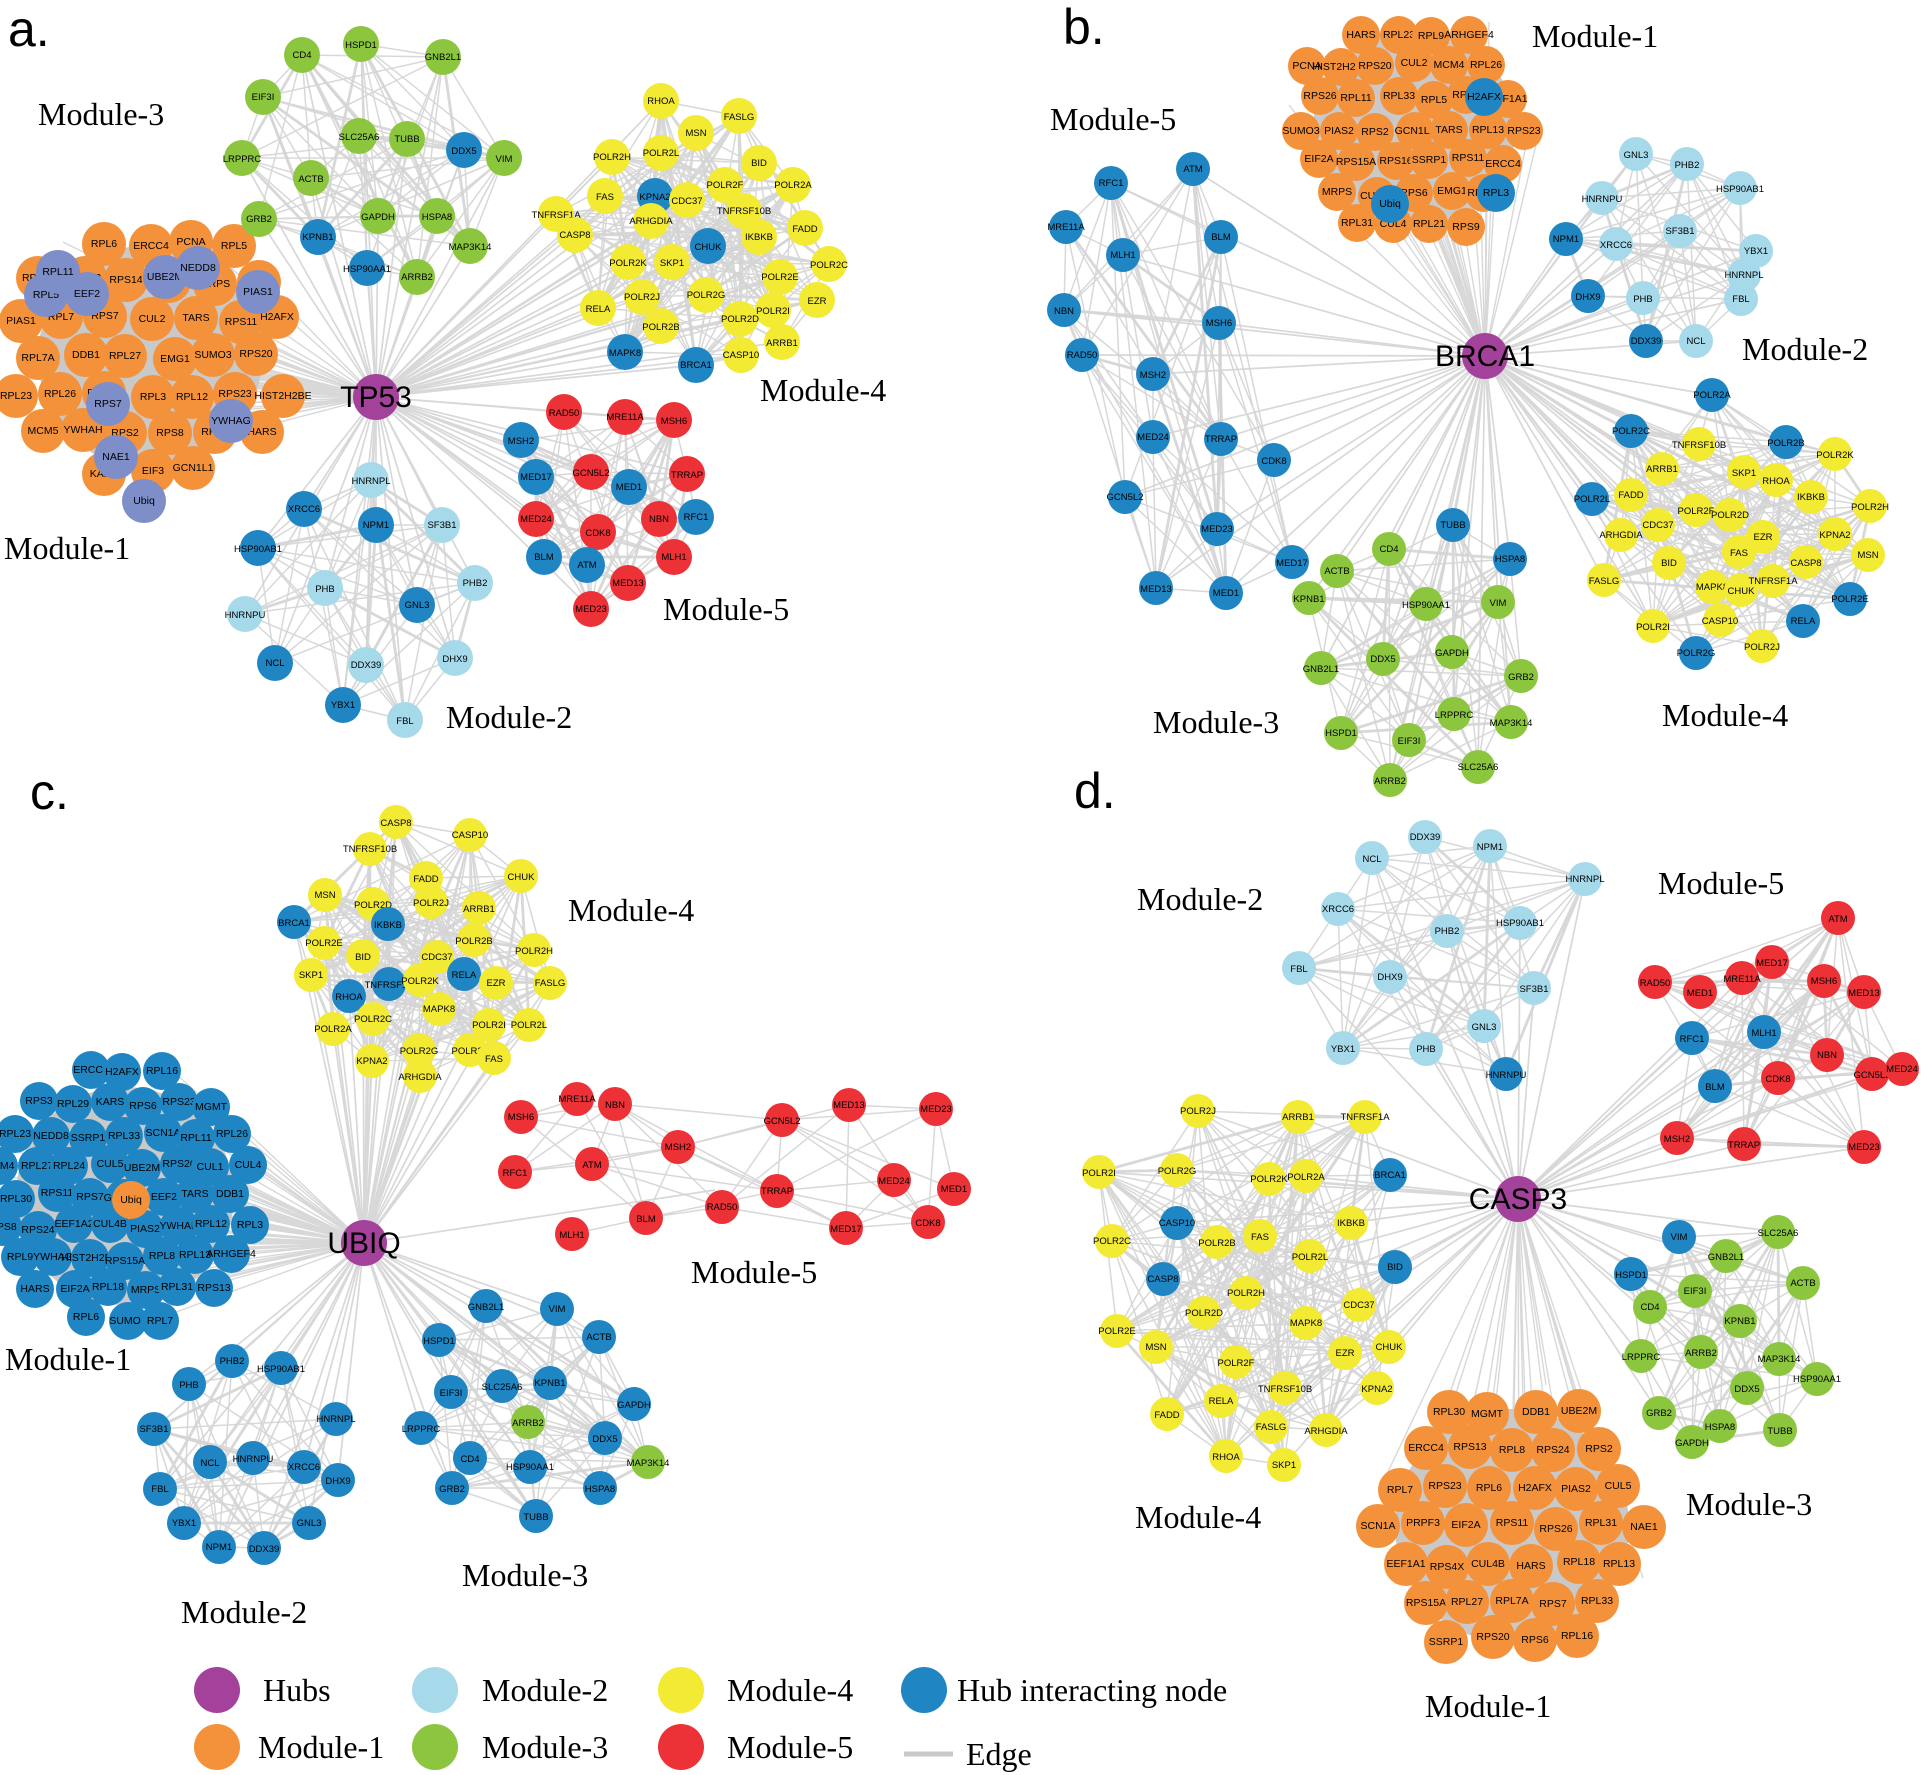 This screenshot has height=1775, width=1923. Describe the element at coordinates (1756, 251) in the screenshot. I see `svg-text: YBX1` at that location.